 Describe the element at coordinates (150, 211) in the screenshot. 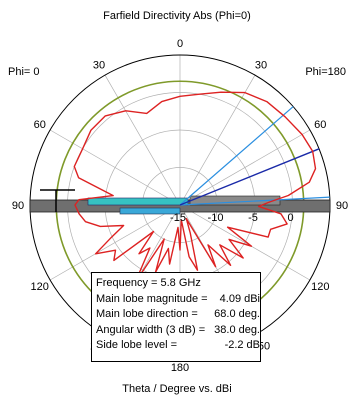

I see `antenna-strip` at that location.